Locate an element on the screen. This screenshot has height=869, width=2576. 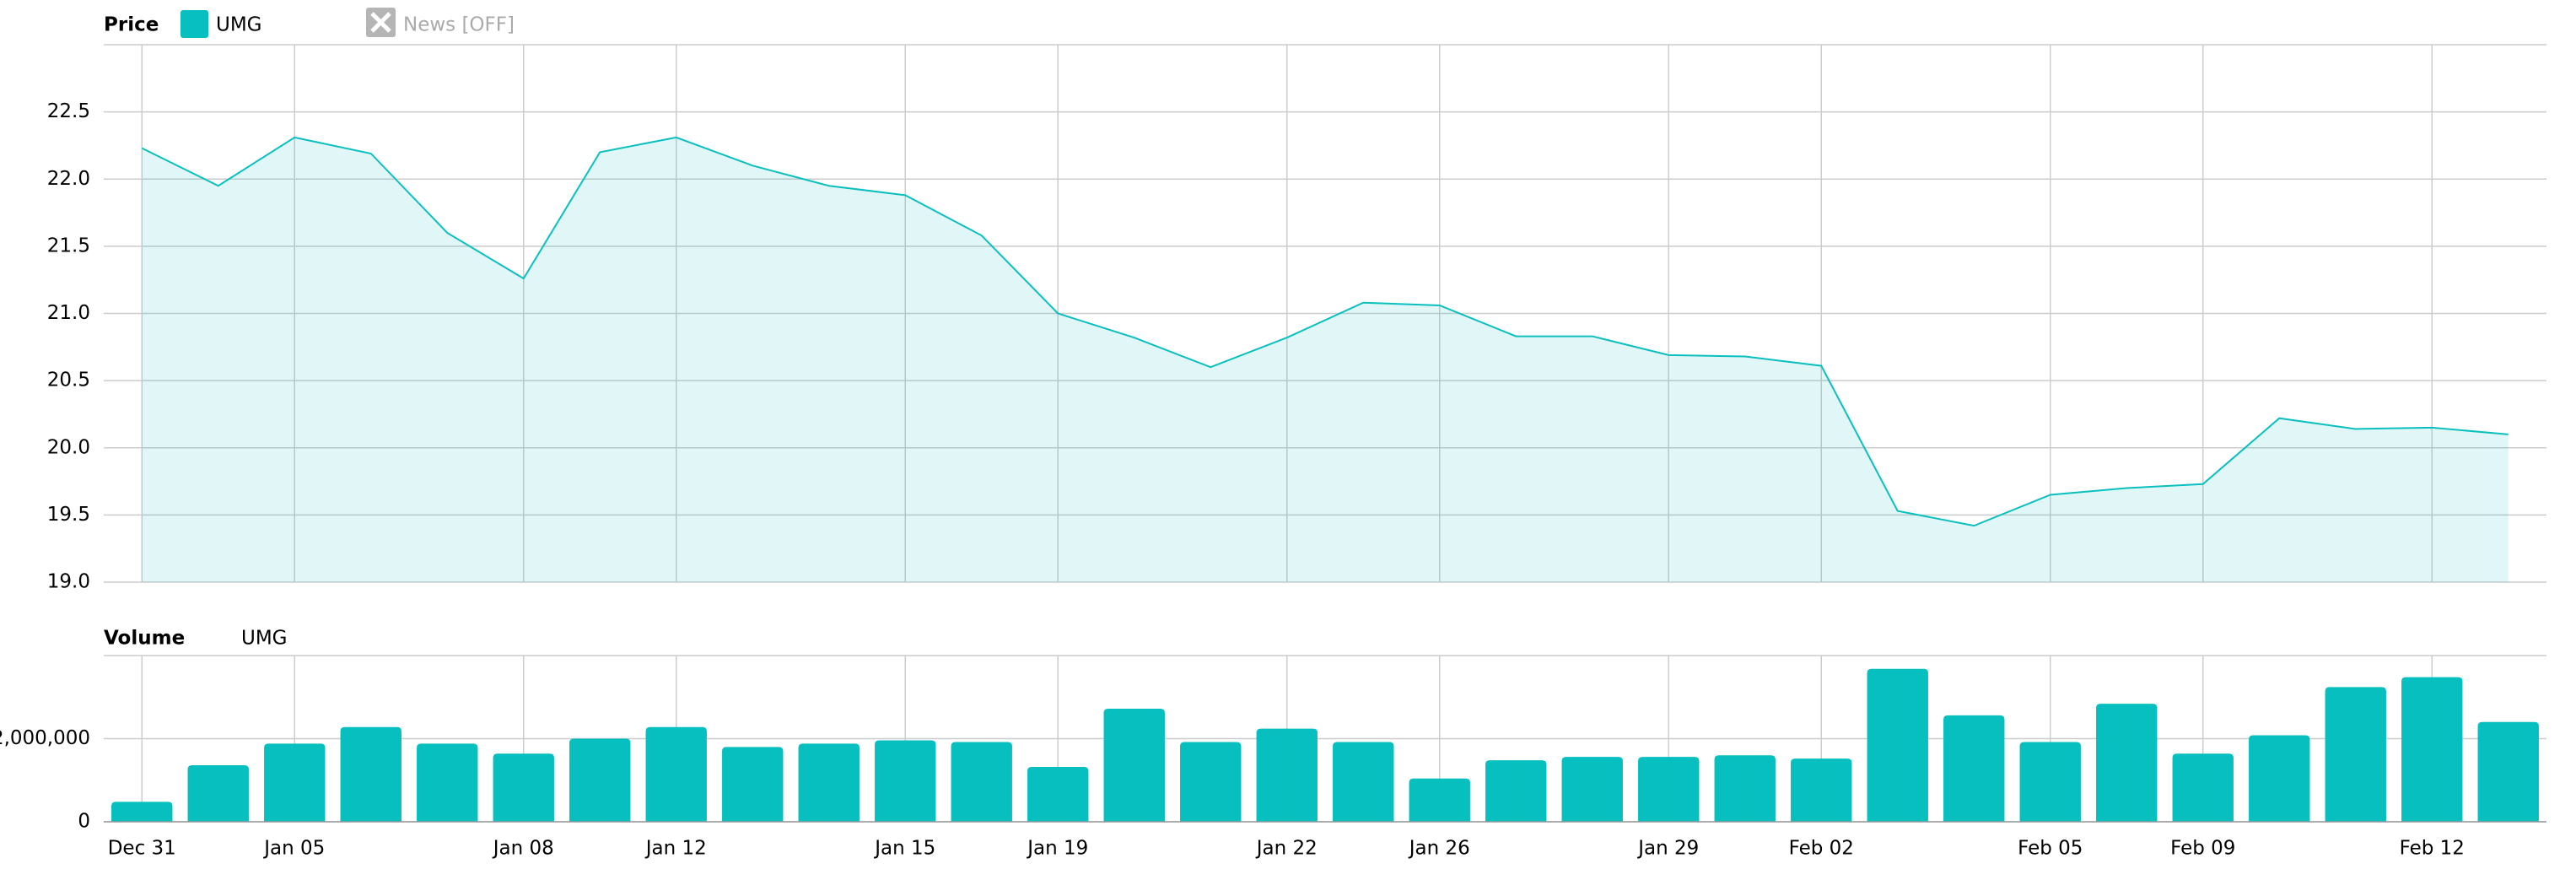
x-tick-label: Jan 22 is located at coordinates (1286, 849).